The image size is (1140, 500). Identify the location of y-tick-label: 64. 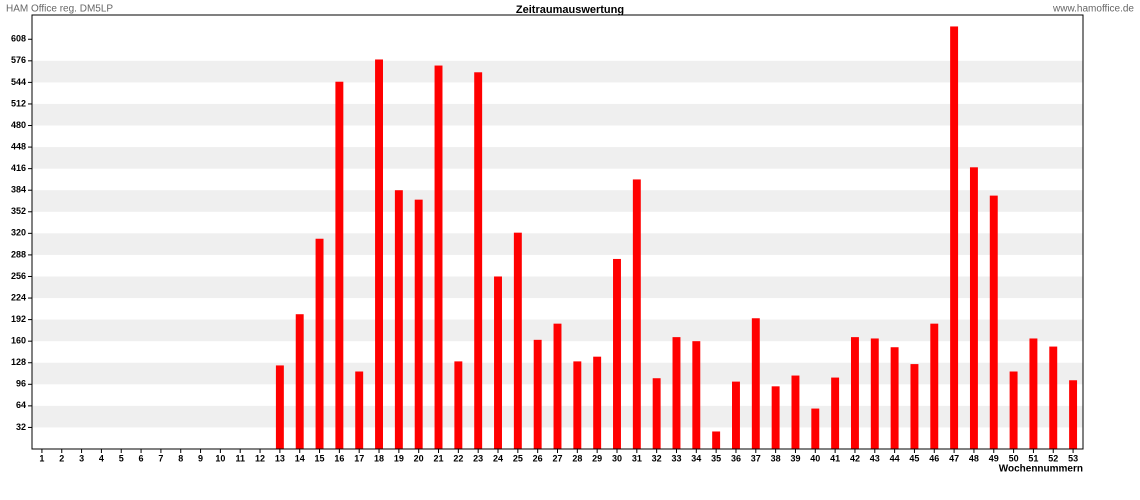
(21, 405).